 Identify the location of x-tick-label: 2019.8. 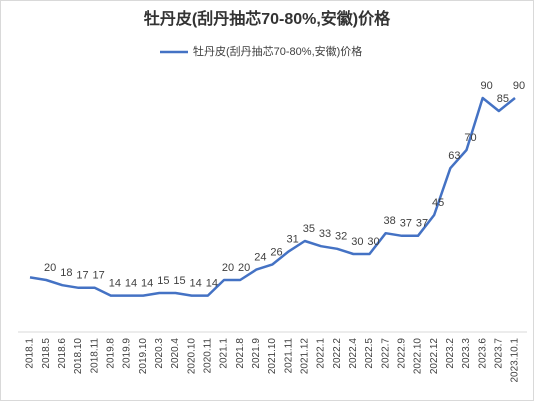
(110, 353).